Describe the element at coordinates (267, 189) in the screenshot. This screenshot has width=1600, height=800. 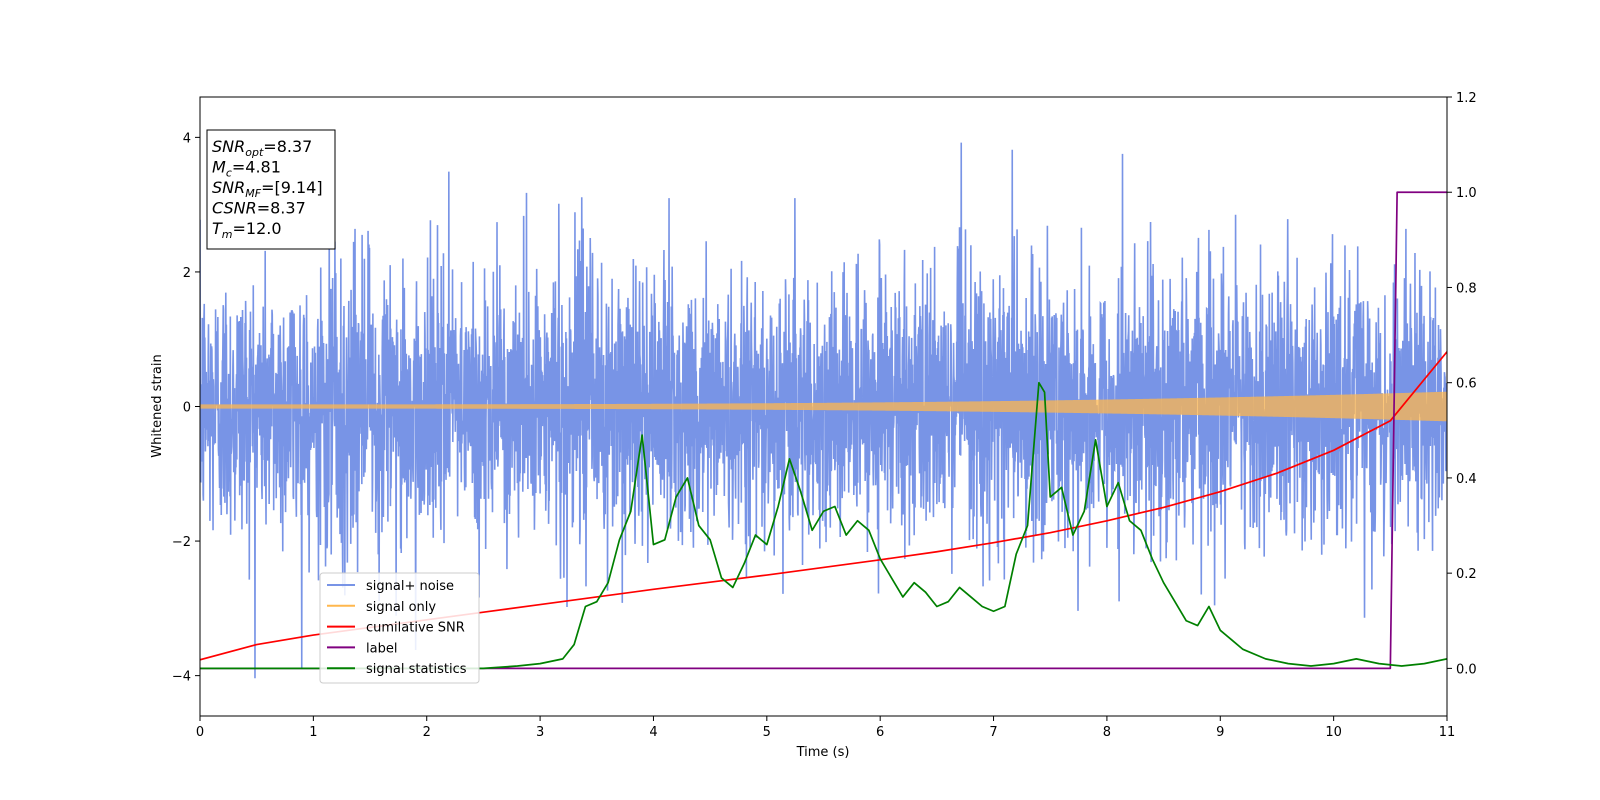
I see `annotation-line: SNRMF=[9.14]` at that location.